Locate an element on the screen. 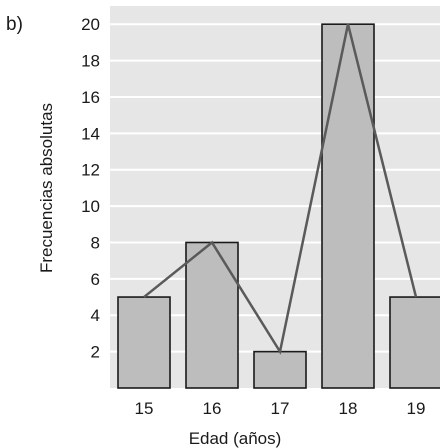 This screenshot has width=440, height=448. x-tick-label: 17 is located at coordinates (280, 408).